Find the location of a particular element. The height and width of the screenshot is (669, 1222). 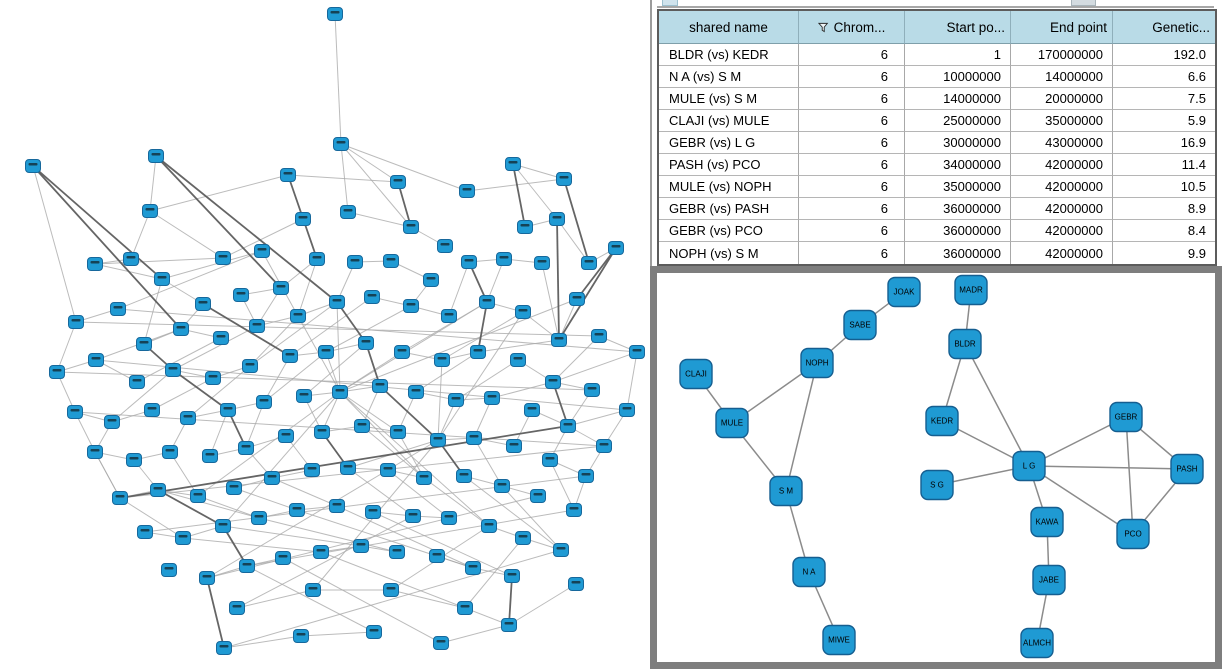

table-row: PASH (vs) PCO 6 34000000 42000000 11.4 is located at coordinates (937, 165).